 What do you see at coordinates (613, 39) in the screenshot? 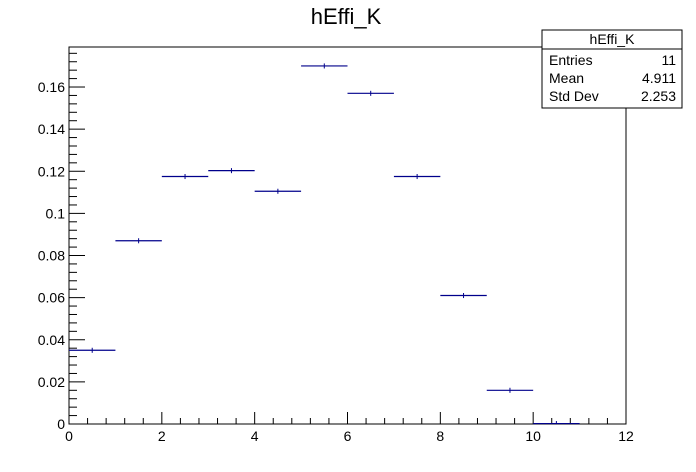
I see `stats-box-title: hEffi_K` at bounding box center [613, 39].